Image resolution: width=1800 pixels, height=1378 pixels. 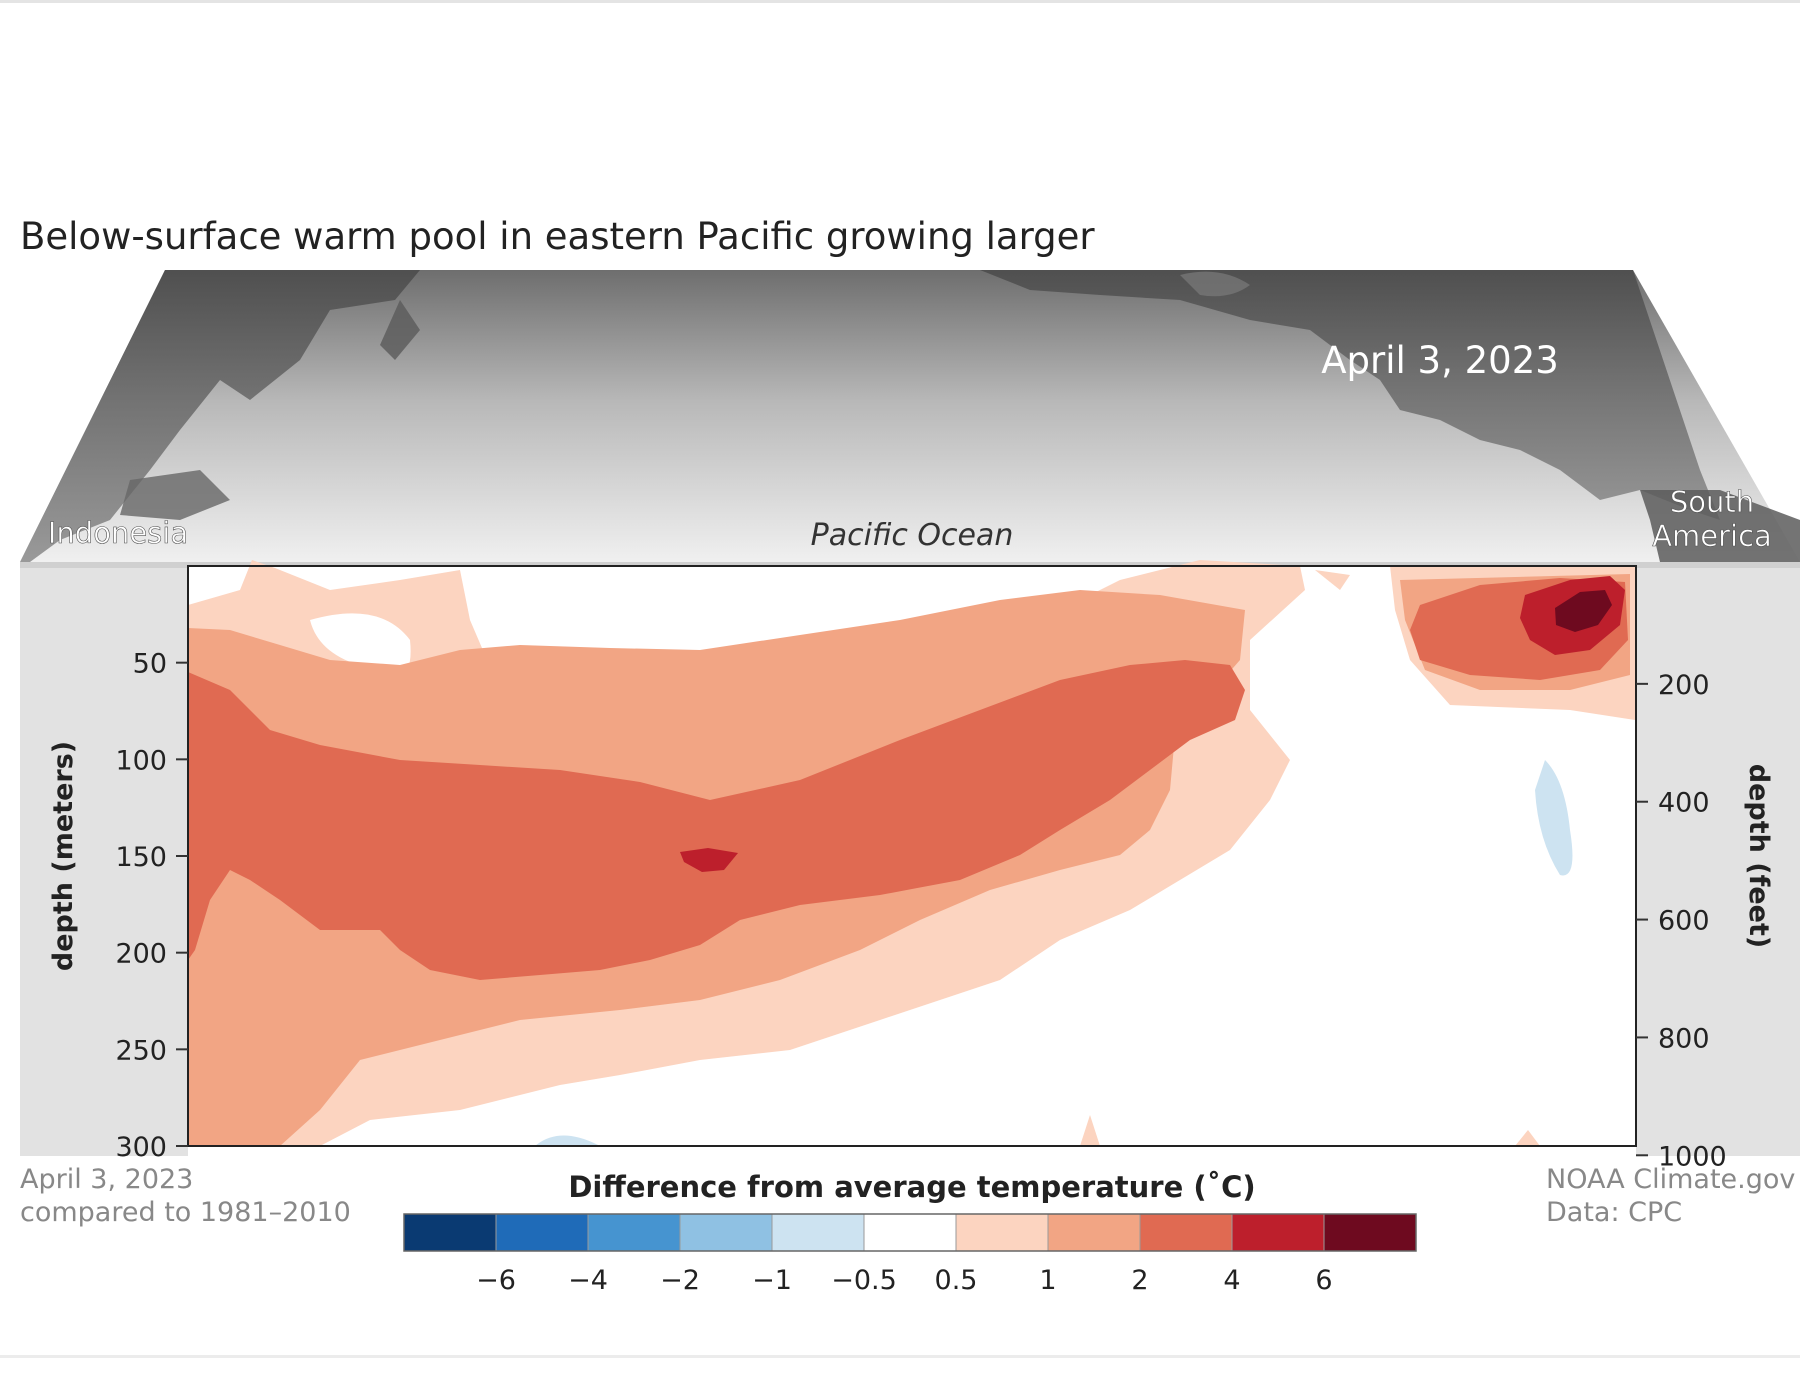 What do you see at coordinates (63, 856) in the screenshot?
I see `y-axis-label-left: depth (meters)` at bounding box center [63, 856].